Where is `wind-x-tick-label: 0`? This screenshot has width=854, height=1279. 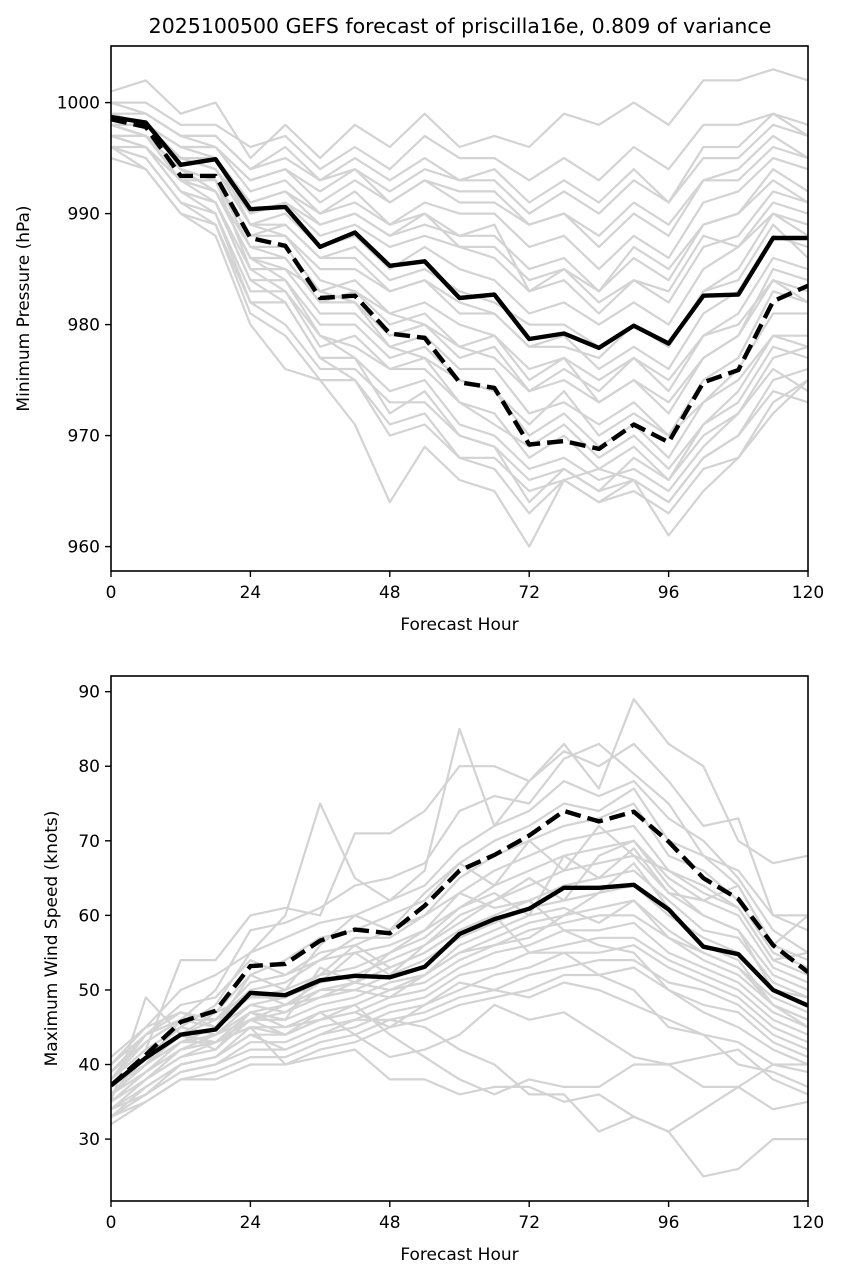 wind-x-tick-label: 0 is located at coordinates (111, 1223).